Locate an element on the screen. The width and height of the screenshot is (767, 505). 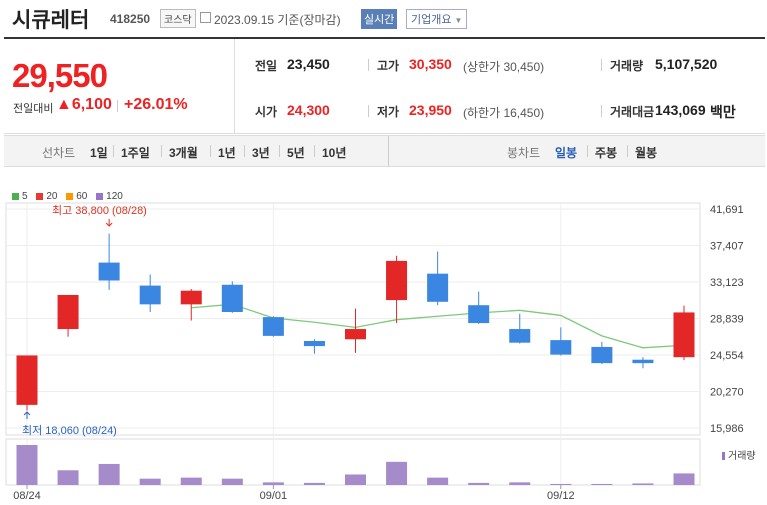
candle-weekly: 주봉 is located at coordinates (606, 153).